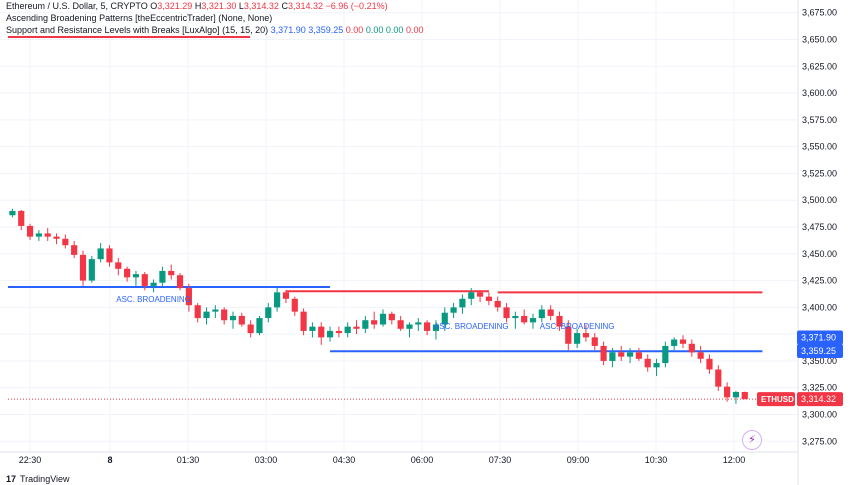 The image size is (852, 485). What do you see at coordinates (198, 6) in the screenshot?
I see `high-label: H` at bounding box center [198, 6].